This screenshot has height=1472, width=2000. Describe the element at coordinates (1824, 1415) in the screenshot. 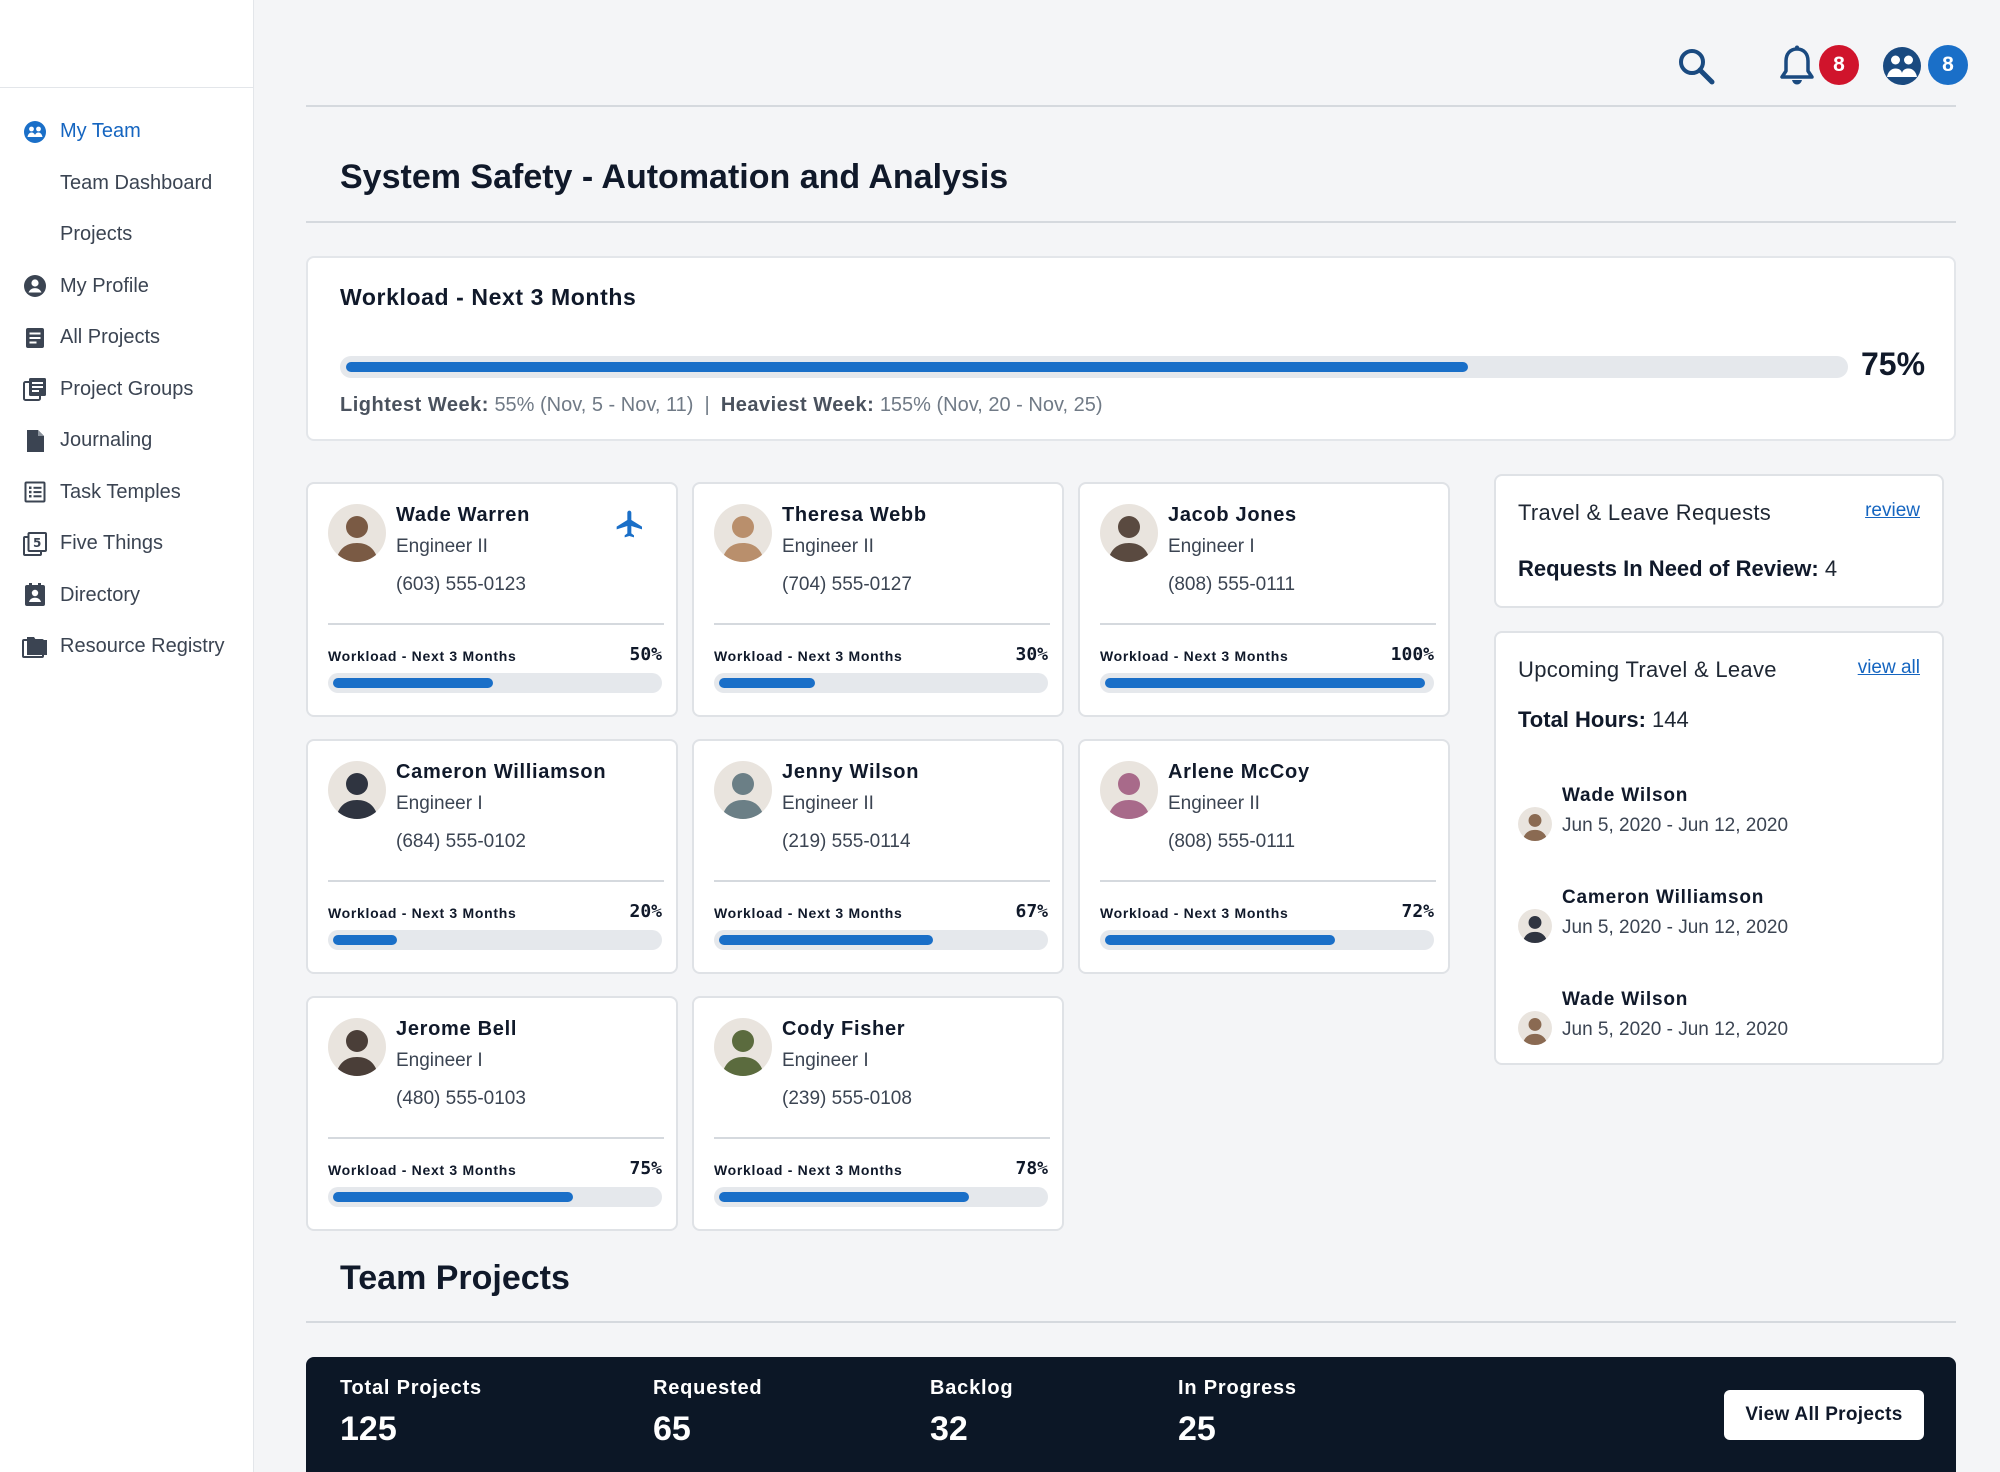

I see `view-all-projects-button: View All Projects` at that location.